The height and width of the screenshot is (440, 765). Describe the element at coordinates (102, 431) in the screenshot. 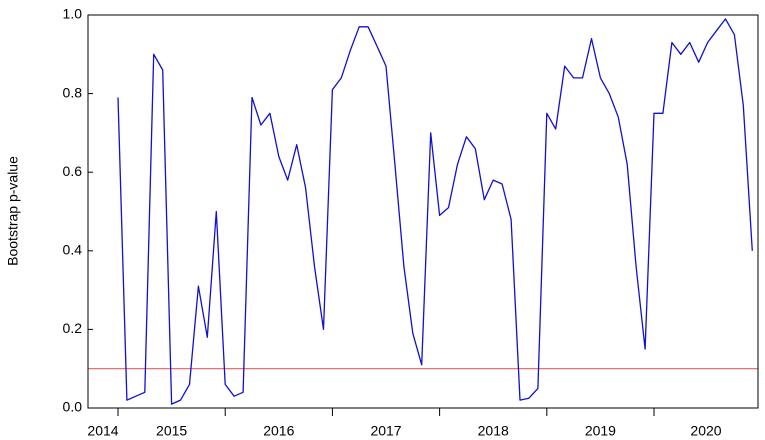

I see `x-tick-label: 2014` at that location.